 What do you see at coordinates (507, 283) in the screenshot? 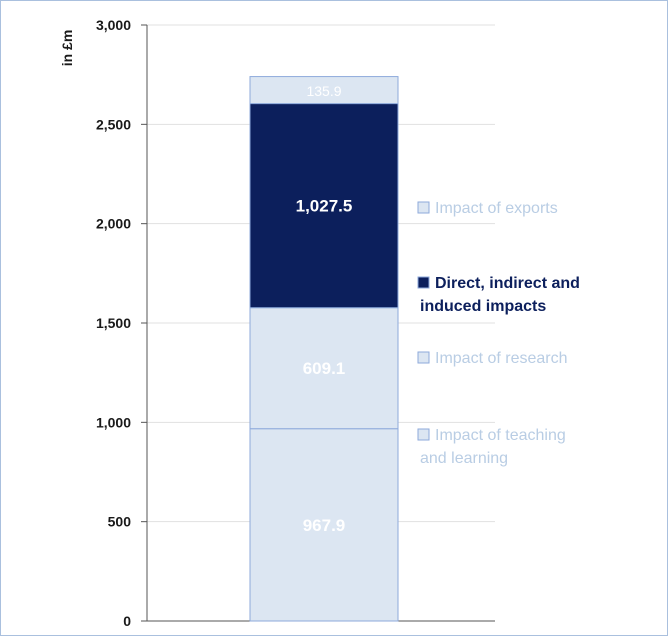
I see `legend-label: Direct, indirect and` at bounding box center [507, 283].